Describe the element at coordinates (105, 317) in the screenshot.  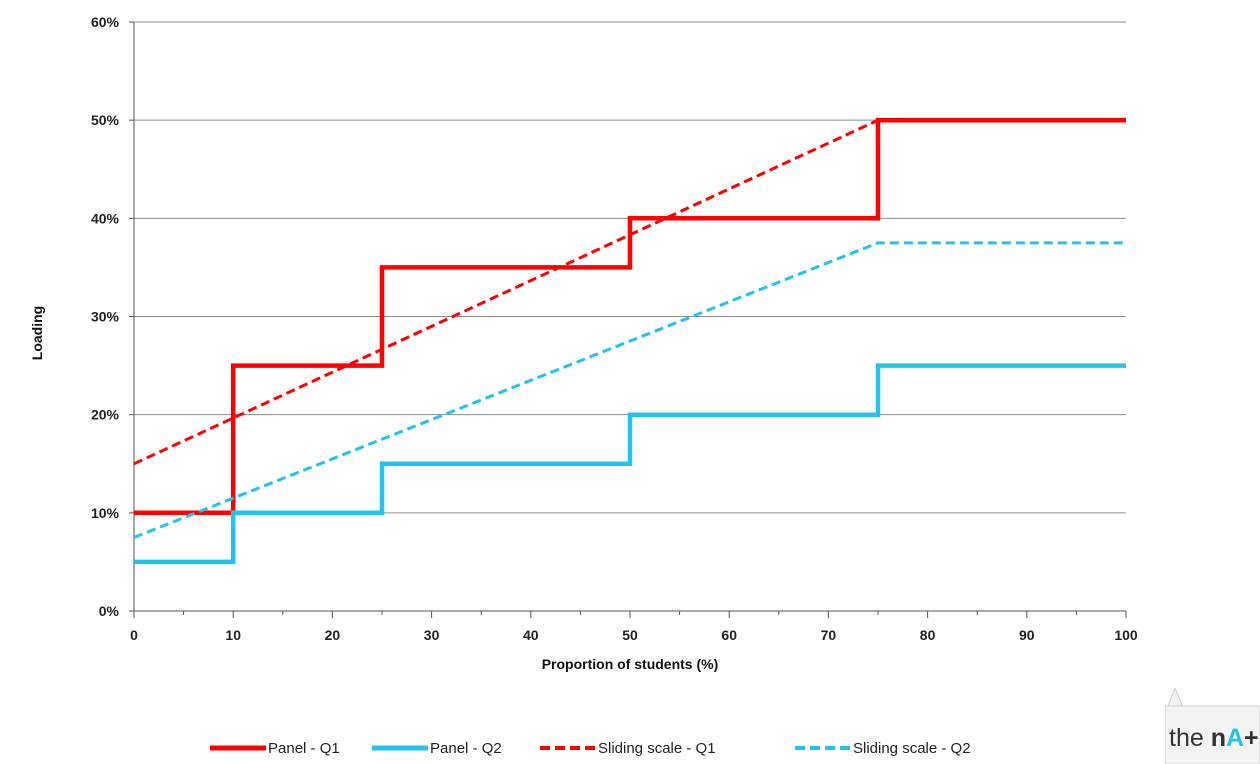
I see `y-tick-label: 30%` at that location.